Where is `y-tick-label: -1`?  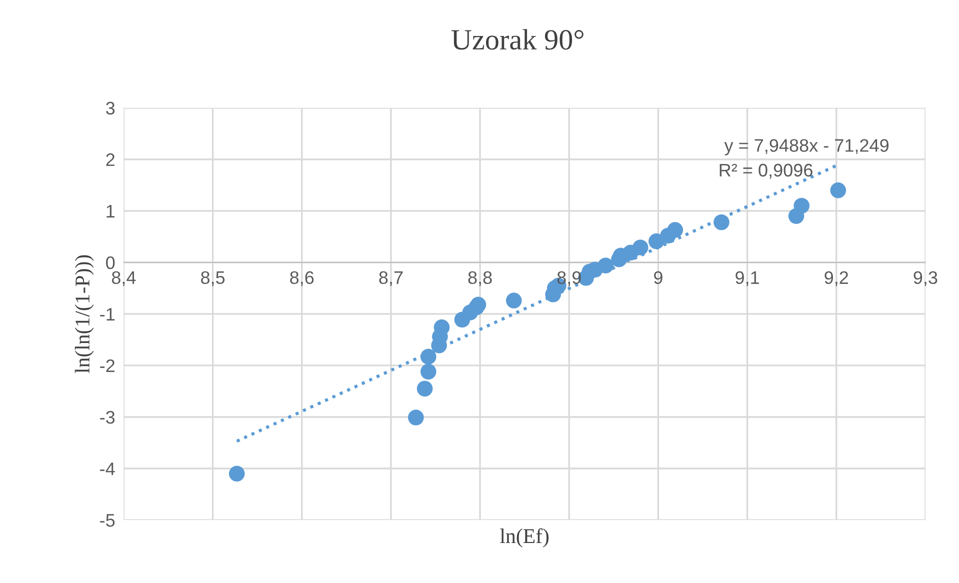
y-tick-label: -1 is located at coordinates (107, 314).